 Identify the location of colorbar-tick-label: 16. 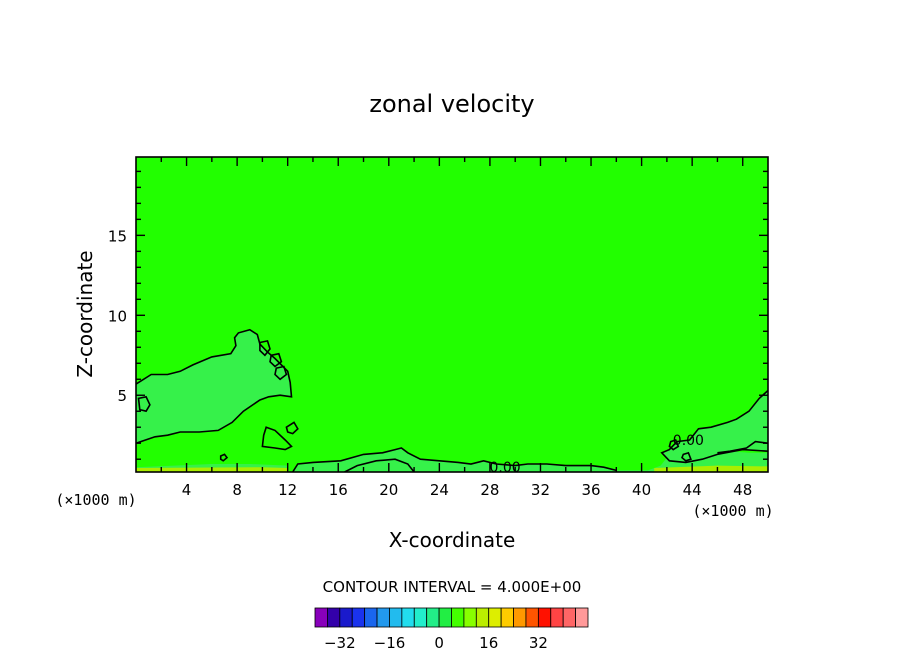
(488, 643).